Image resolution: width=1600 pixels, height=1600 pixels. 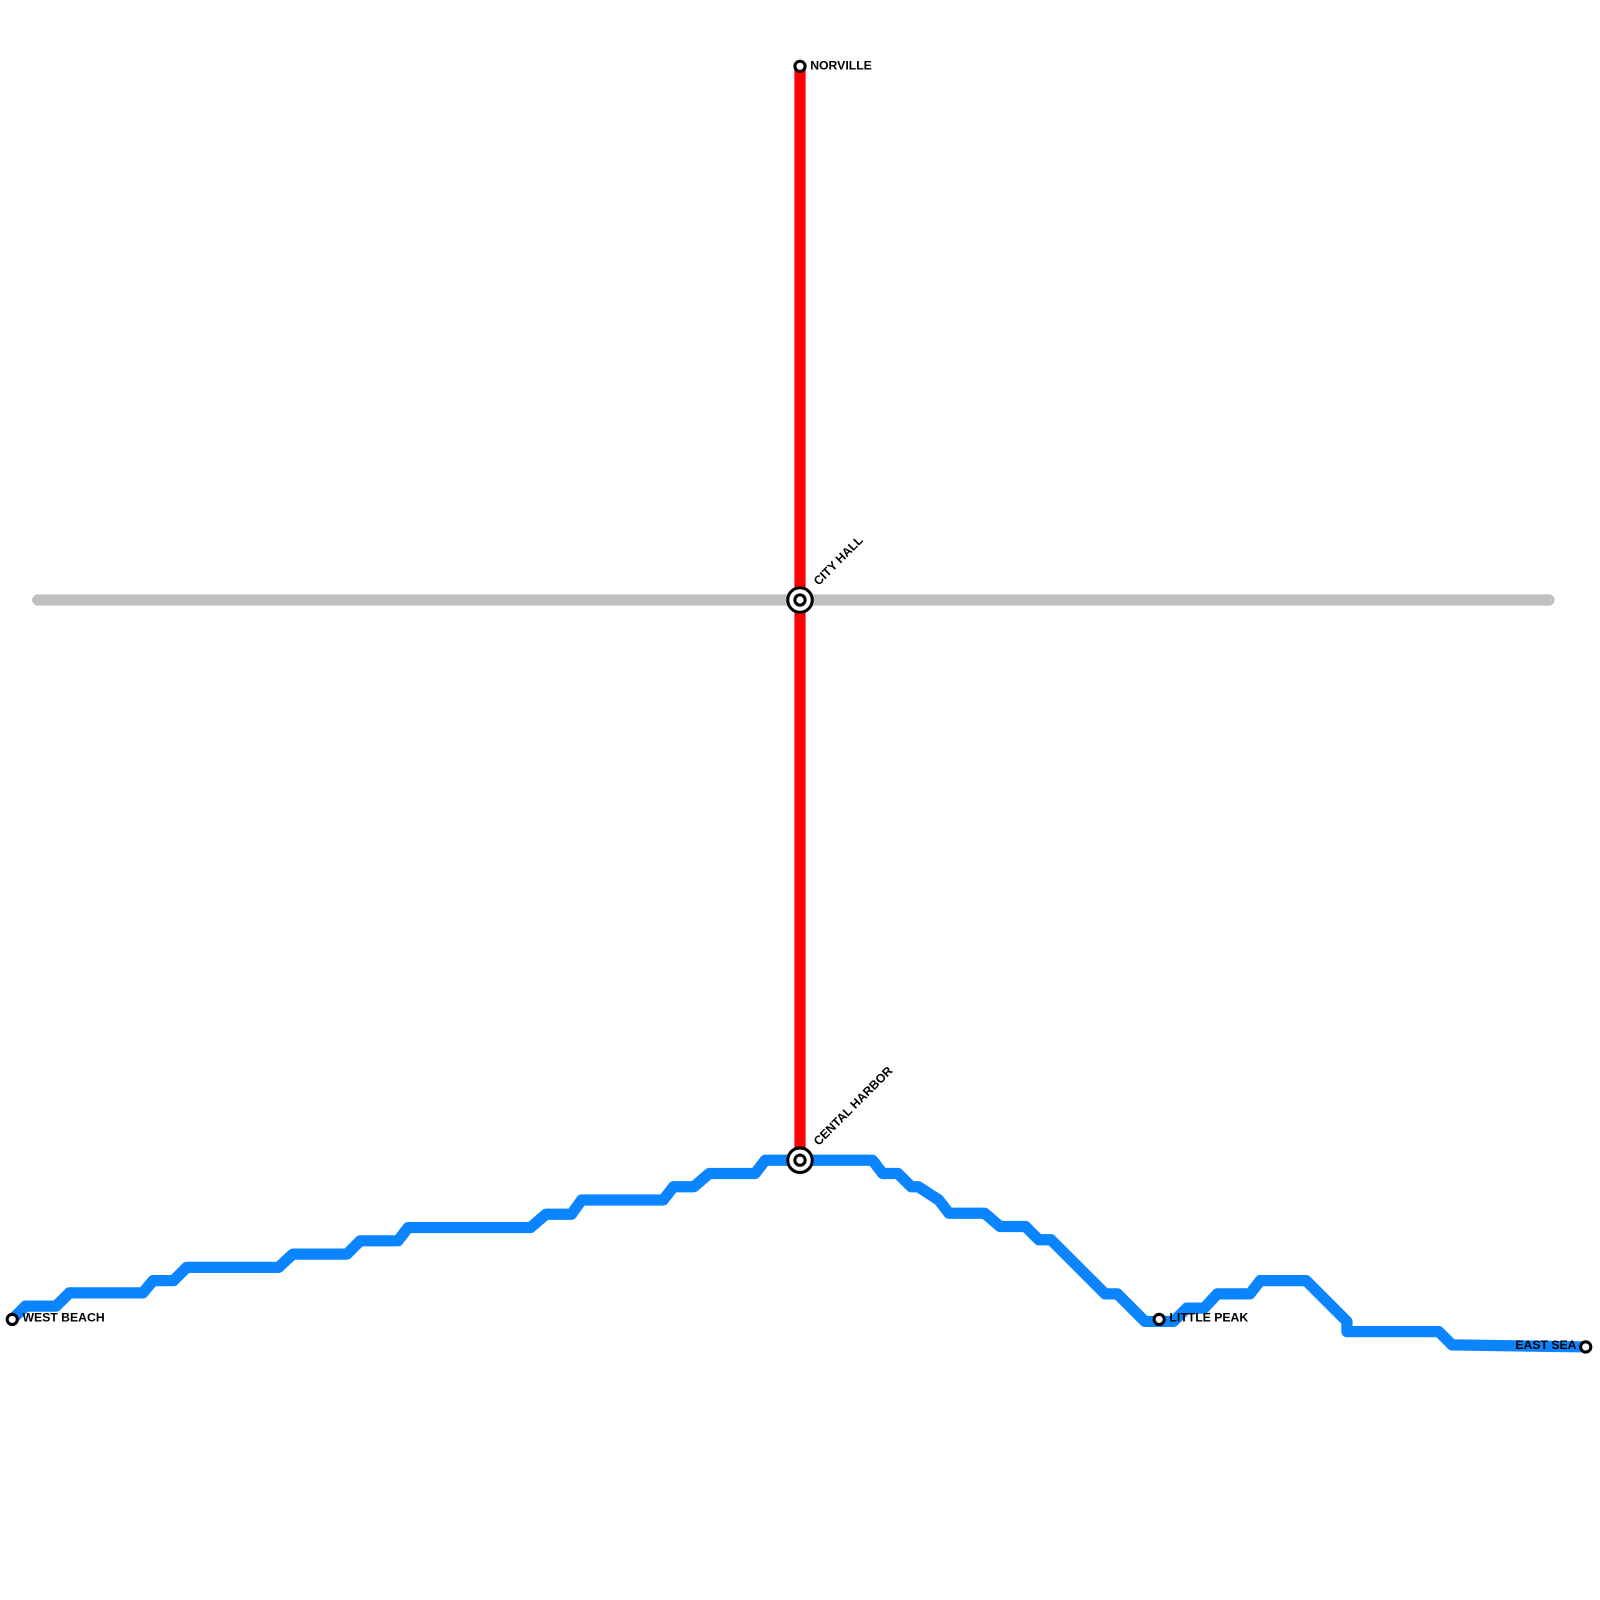 What do you see at coordinates (838, 560) in the screenshot?
I see `station-label: CITY HALL` at bounding box center [838, 560].